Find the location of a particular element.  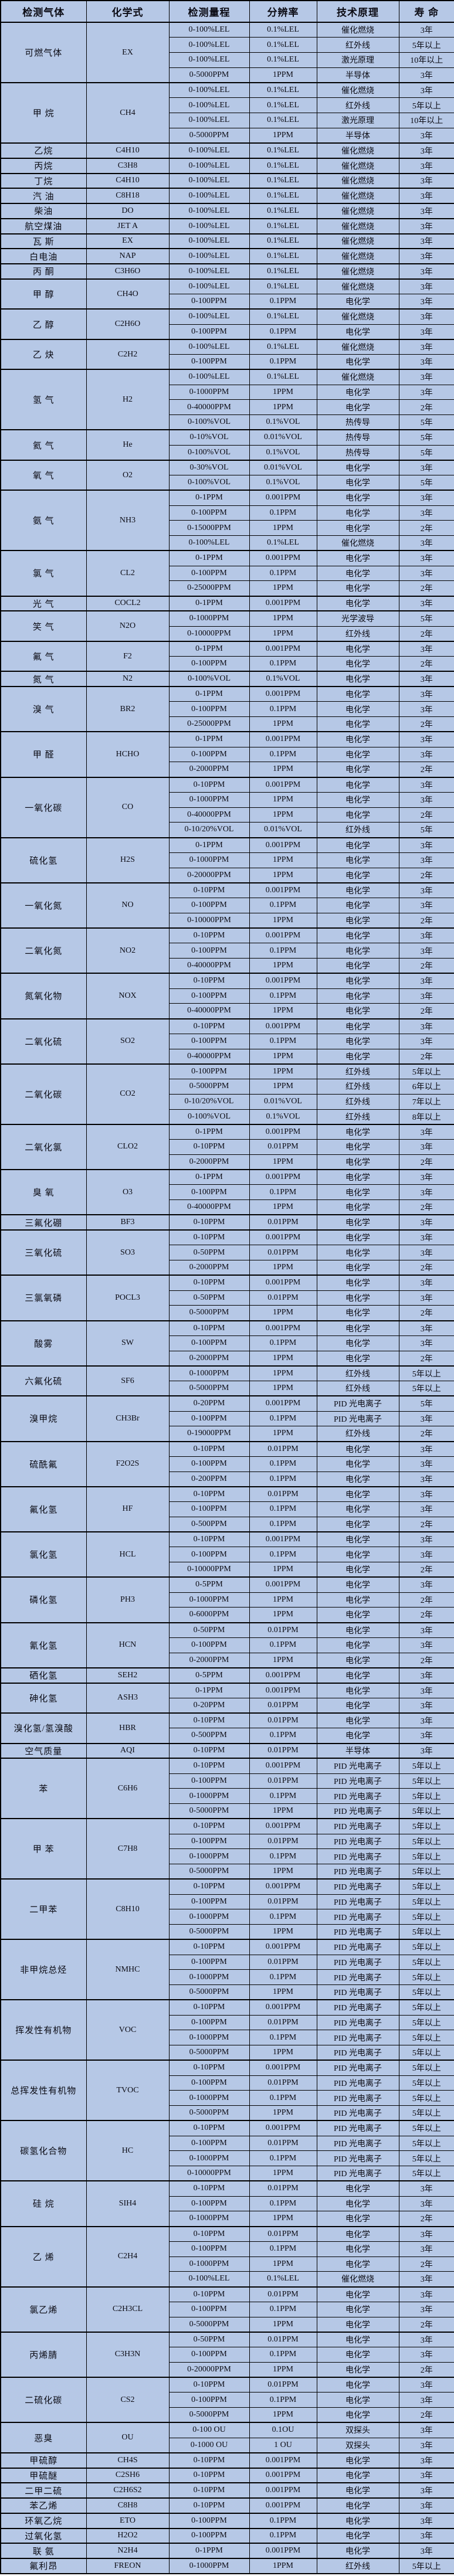

spec-row: 0-100PPM 0.01PPM PID 光电离子 5年以上 is located at coordinates (227, 1902).